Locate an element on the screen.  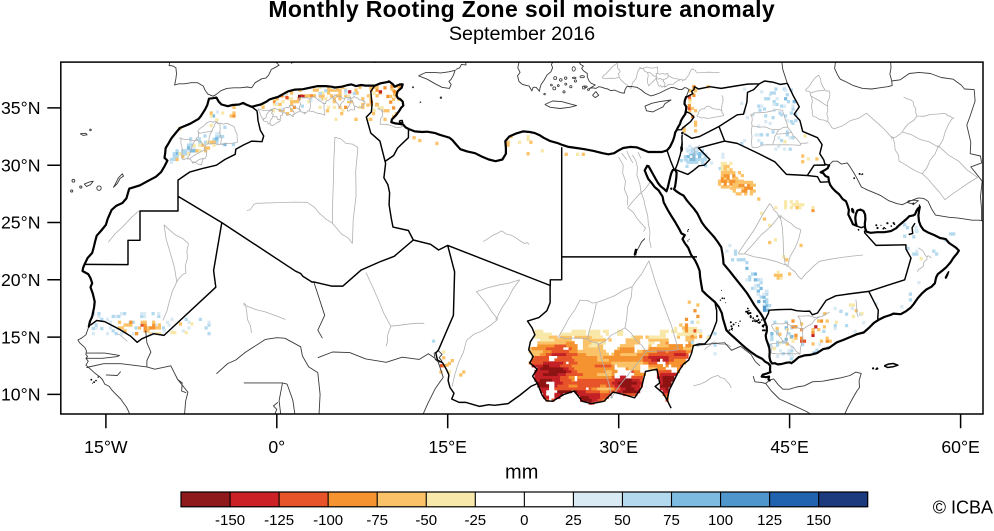
svg-text: 75 is located at coordinates (671, 519).